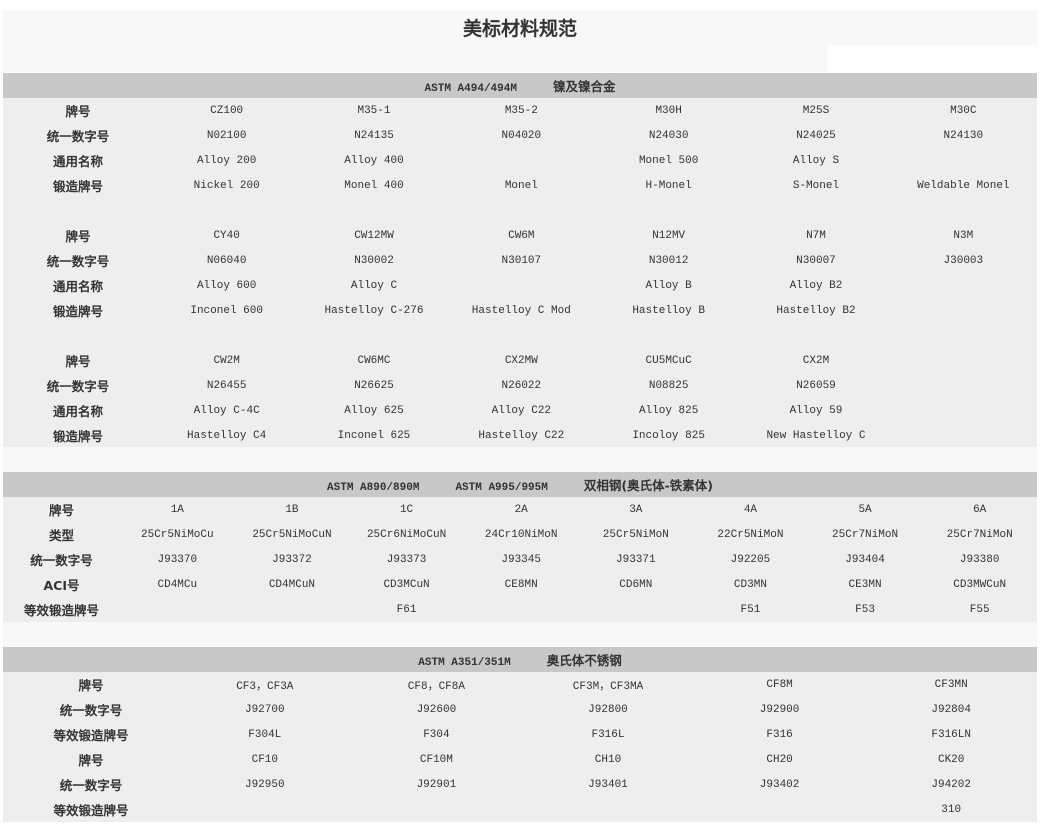  Describe the element at coordinates (436, 734) in the screenshot. I see `table-cell: F304` at that location.